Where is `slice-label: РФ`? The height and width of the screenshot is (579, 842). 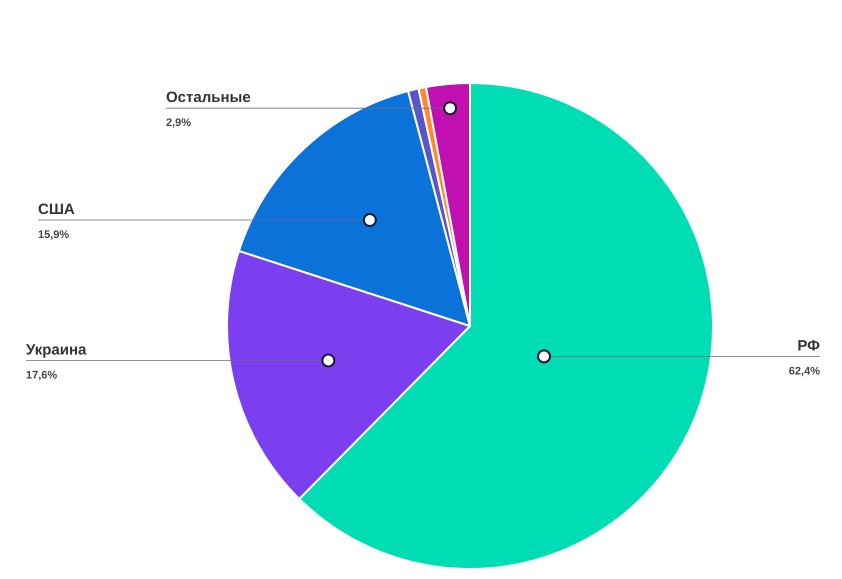
slice-label: РФ is located at coordinates (808, 345).